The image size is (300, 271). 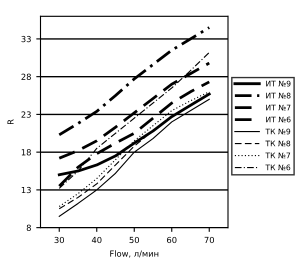 I want to click on y-tick-label: 13, so click(x=26, y=190).